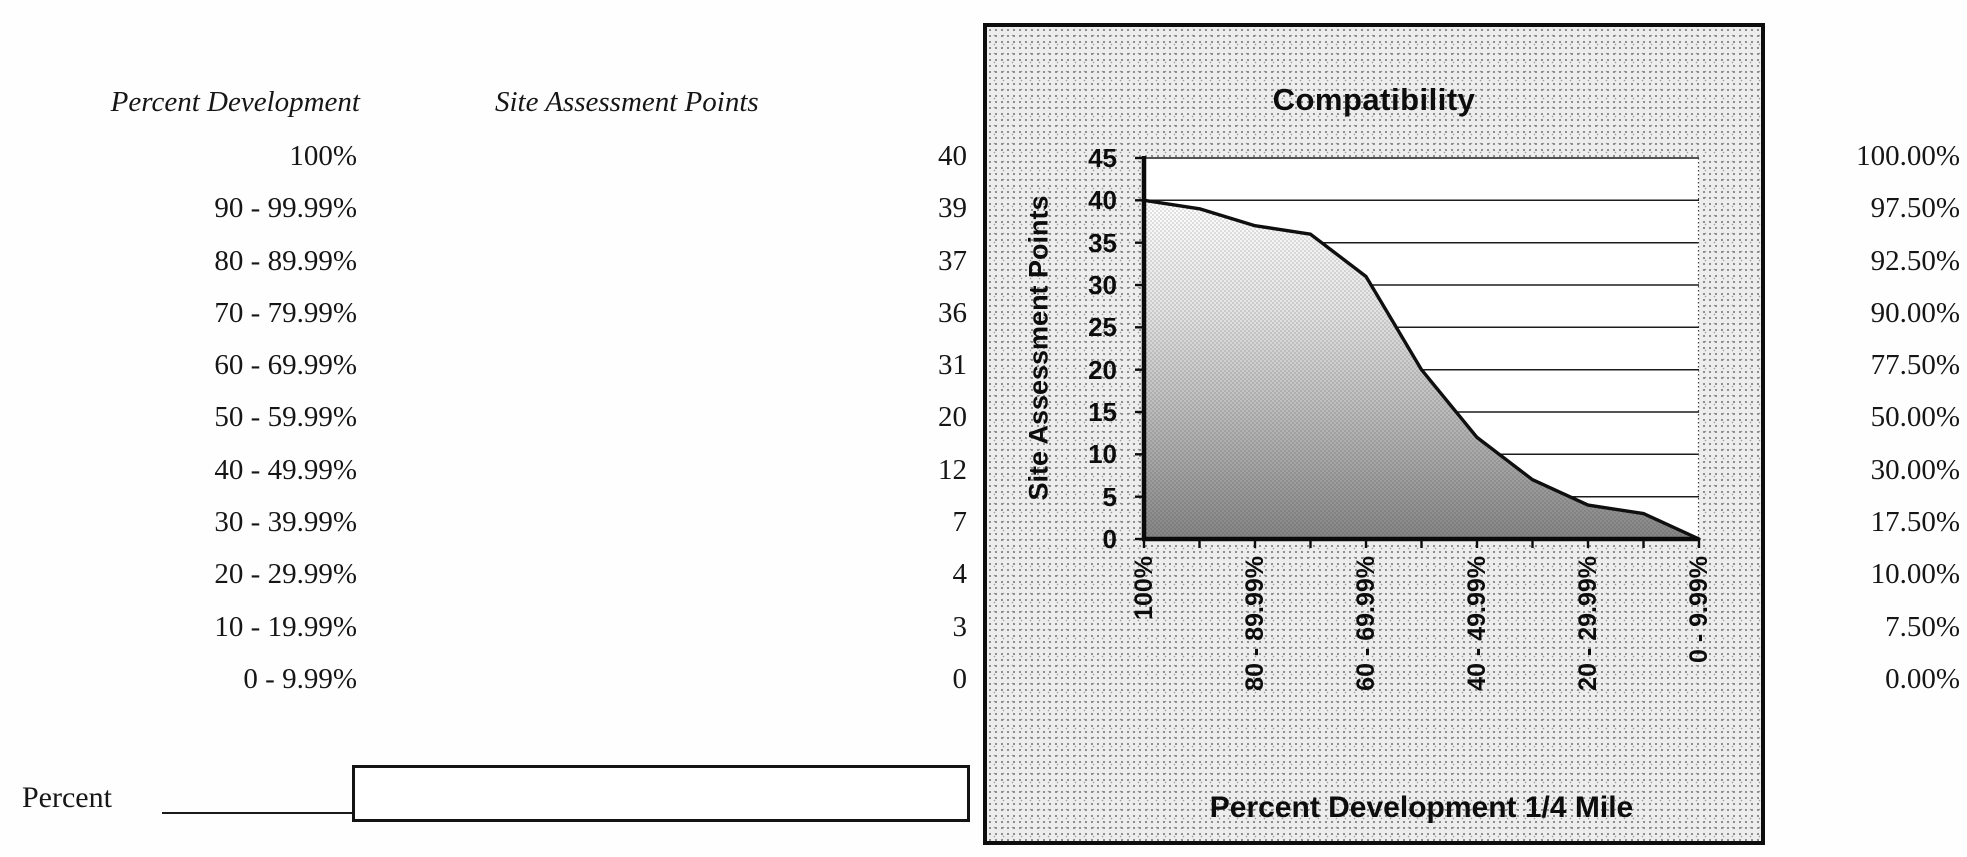 This screenshot has height=857, width=1967. I want to click on range-cell: 30 - 39.99%, so click(285, 522).